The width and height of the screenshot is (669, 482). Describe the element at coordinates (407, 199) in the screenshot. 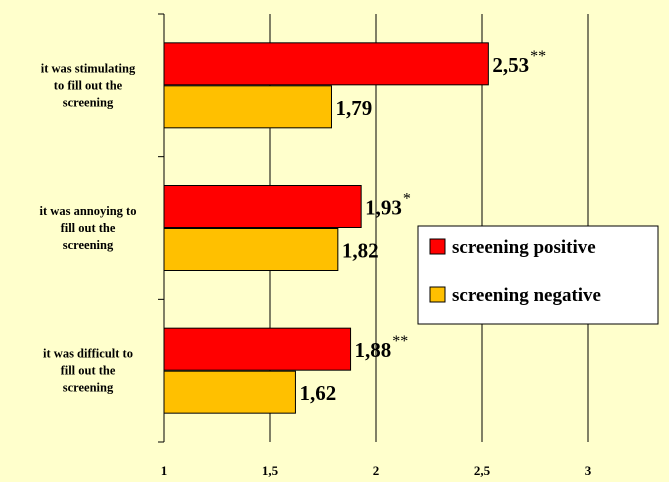

I see `significance-marker: *` at that location.